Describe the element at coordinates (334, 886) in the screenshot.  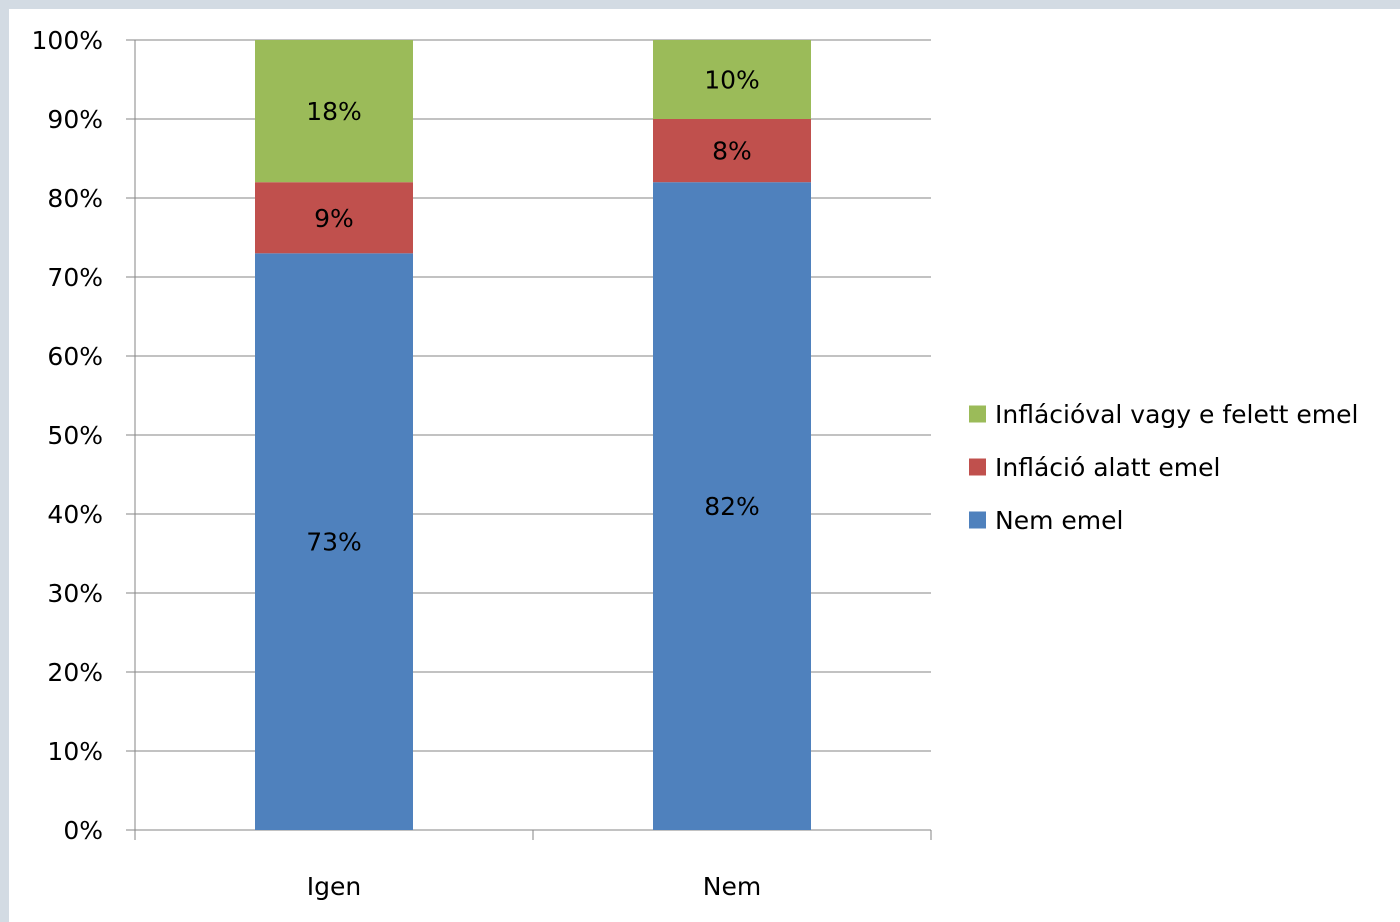
I see `x-category-label: Igen` at that location.